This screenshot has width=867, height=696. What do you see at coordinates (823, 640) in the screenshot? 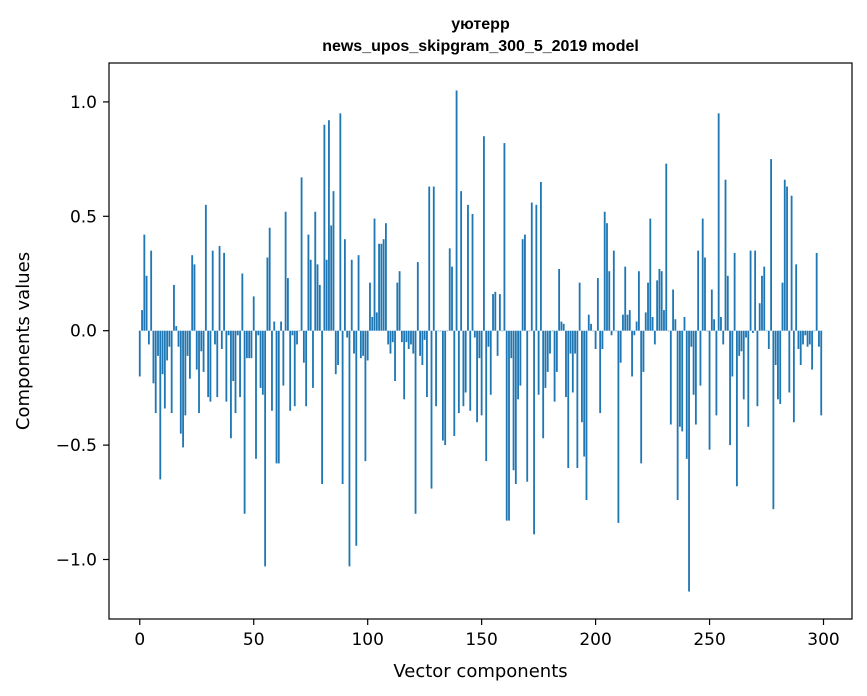
I see `x-tick-label: 300` at bounding box center [823, 640].